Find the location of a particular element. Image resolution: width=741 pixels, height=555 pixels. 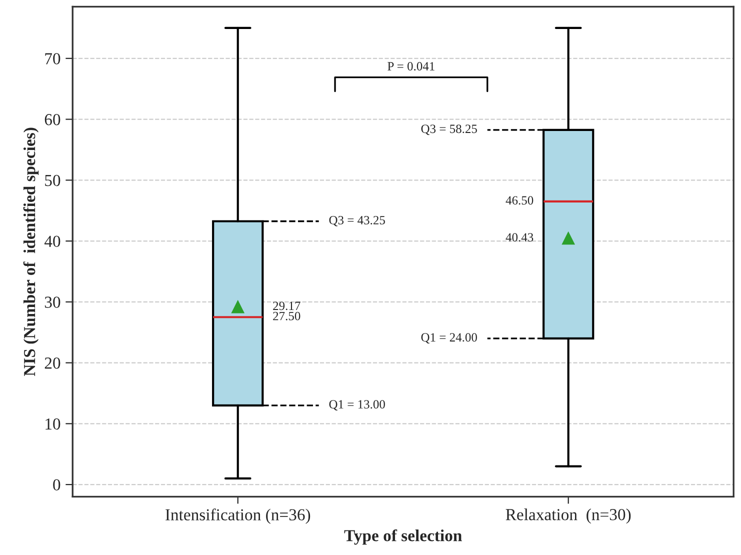

x-axis-title: Type of selection is located at coordinates (403, 537).